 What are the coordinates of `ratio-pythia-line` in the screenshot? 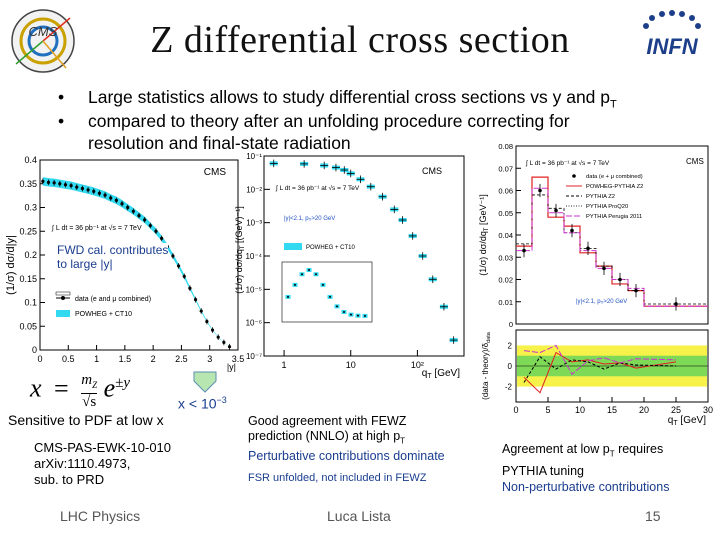 It's located at (600, 369).